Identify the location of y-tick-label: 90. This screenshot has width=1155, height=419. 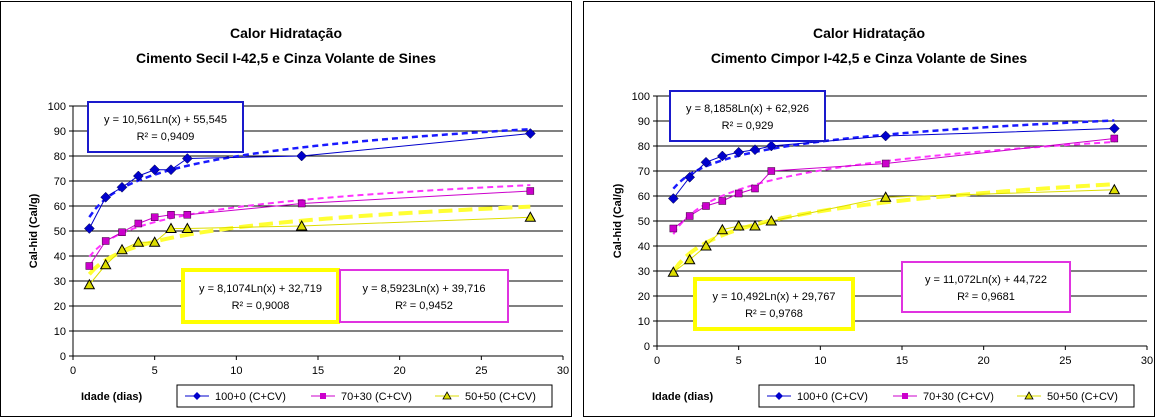
(60, 132).